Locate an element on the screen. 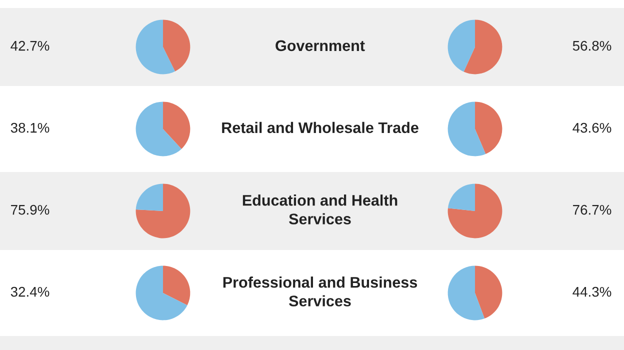 The image size is (624, 350). text: Government is located at coordinates (320, 46).